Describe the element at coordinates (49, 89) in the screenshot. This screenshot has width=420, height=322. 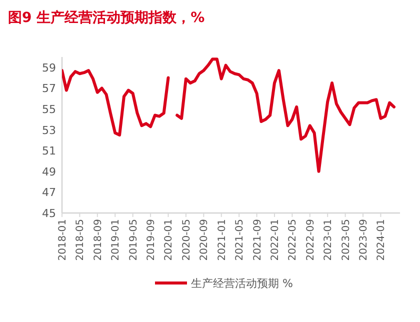
I see `y-tick-label: 57` at that location.